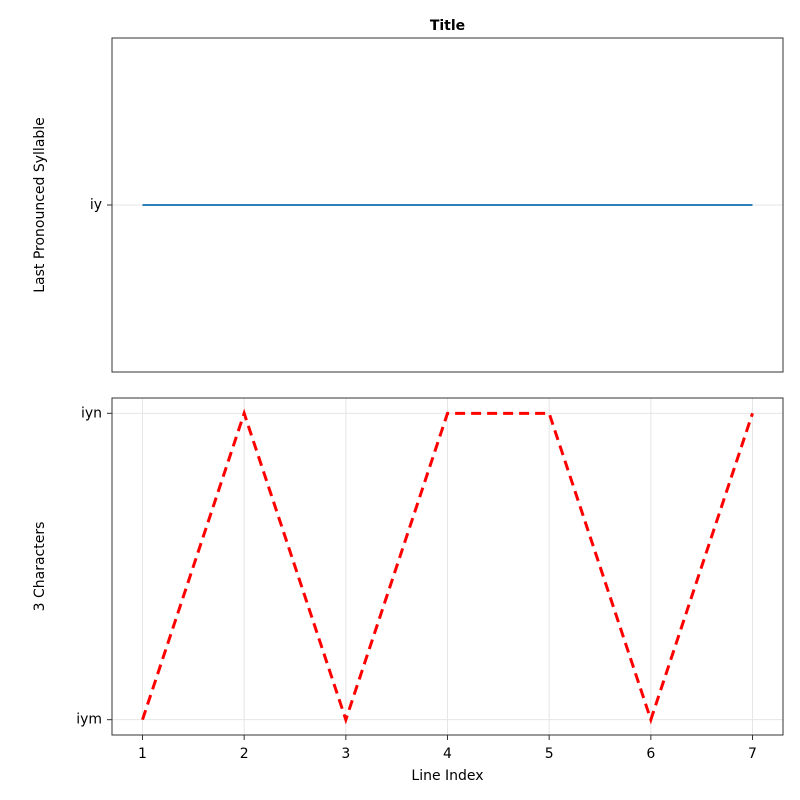  I want to click on x-tick-label: 1, so click(142, 754).